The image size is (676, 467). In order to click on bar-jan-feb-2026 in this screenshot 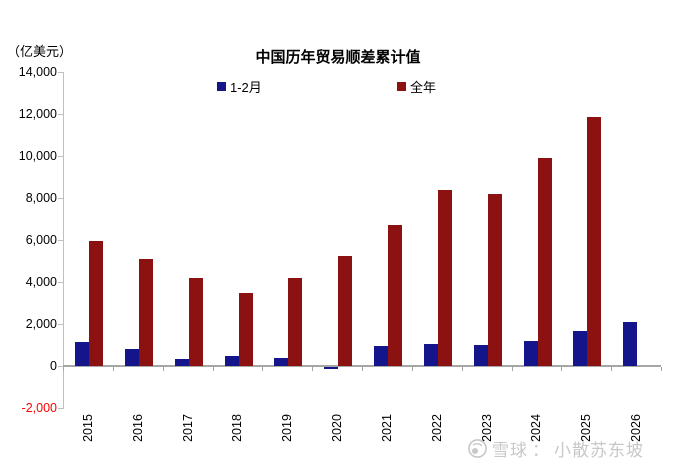, I will do `click(630, 343)`.